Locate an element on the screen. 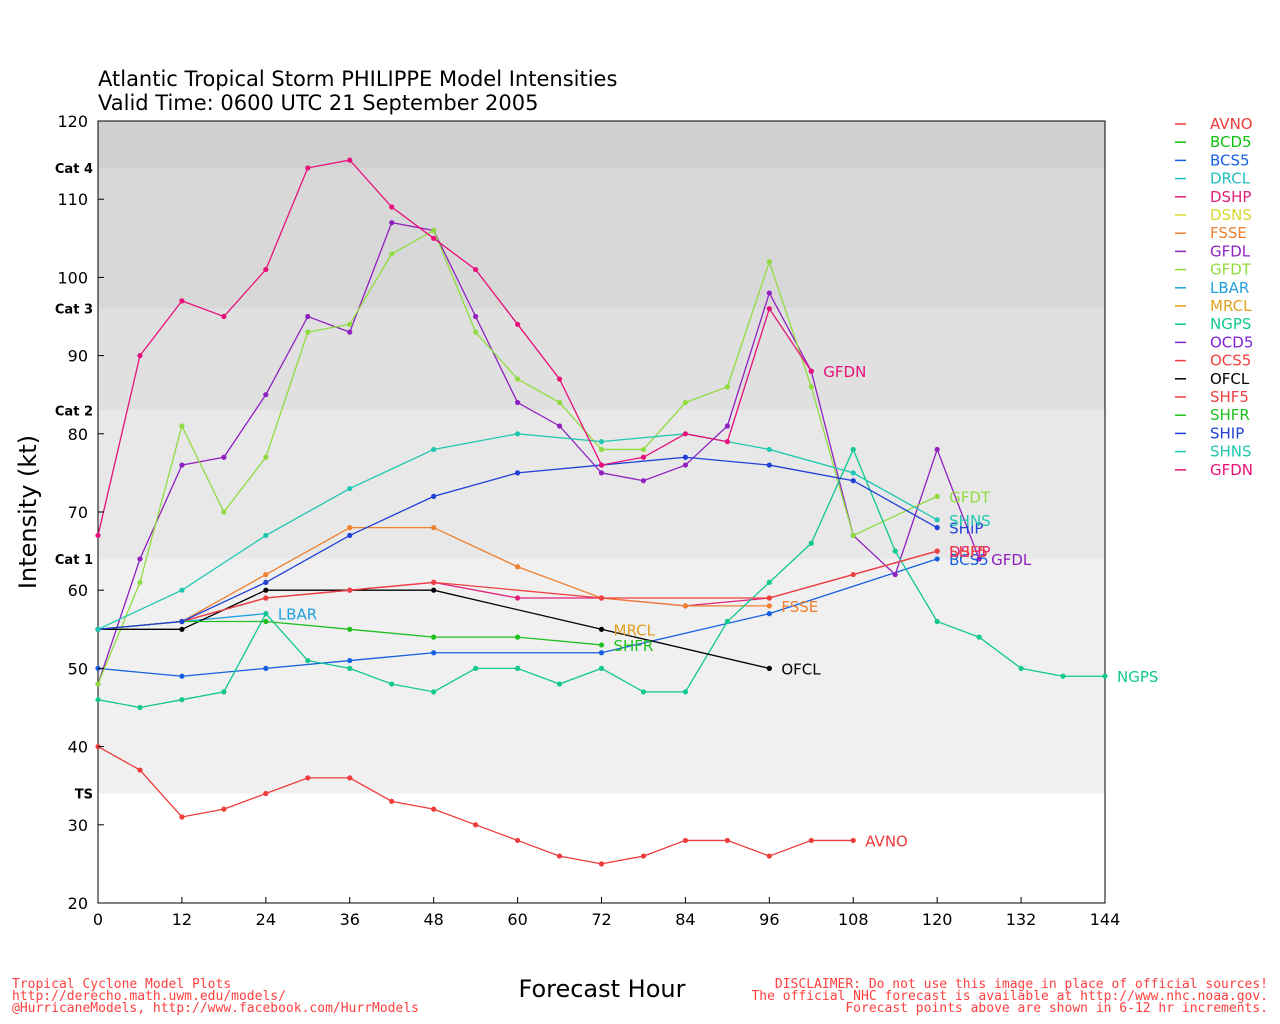 The image size is (1280, 1024). x-tick-label: 48 is located at coordinates (433, 919).